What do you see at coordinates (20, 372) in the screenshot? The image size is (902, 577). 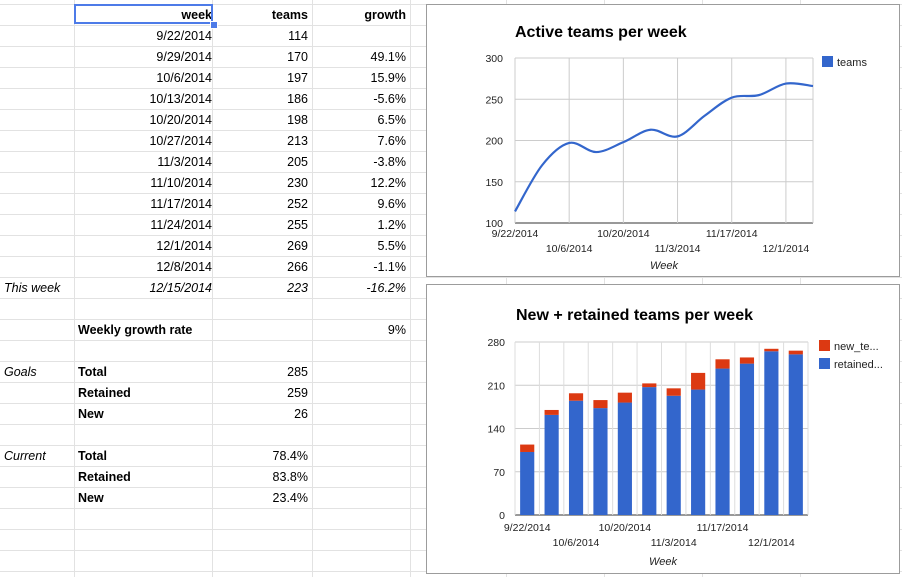 I see `goals-label: Goals` at bounding box center [20, 372].